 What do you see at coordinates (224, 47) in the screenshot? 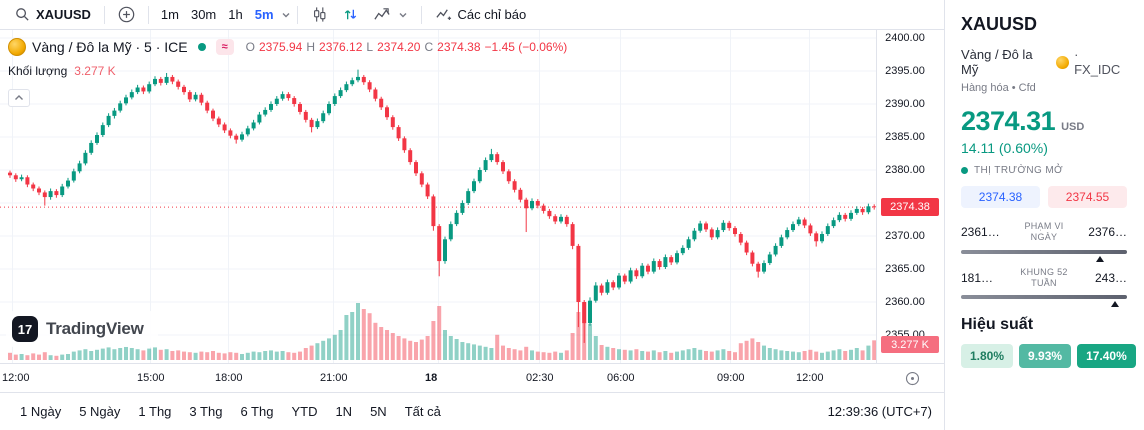
I see `wave-toggle-icon: ≈` at bounding box center [224, 47].